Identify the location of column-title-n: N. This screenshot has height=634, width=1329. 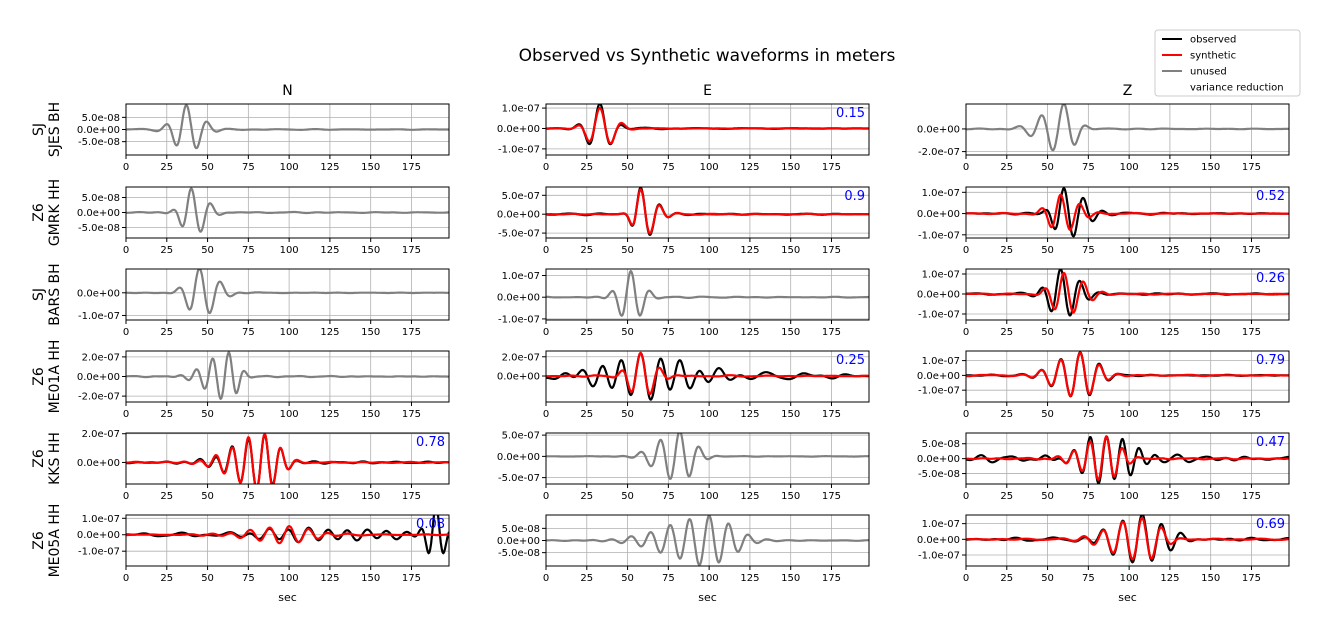
(287, 91).